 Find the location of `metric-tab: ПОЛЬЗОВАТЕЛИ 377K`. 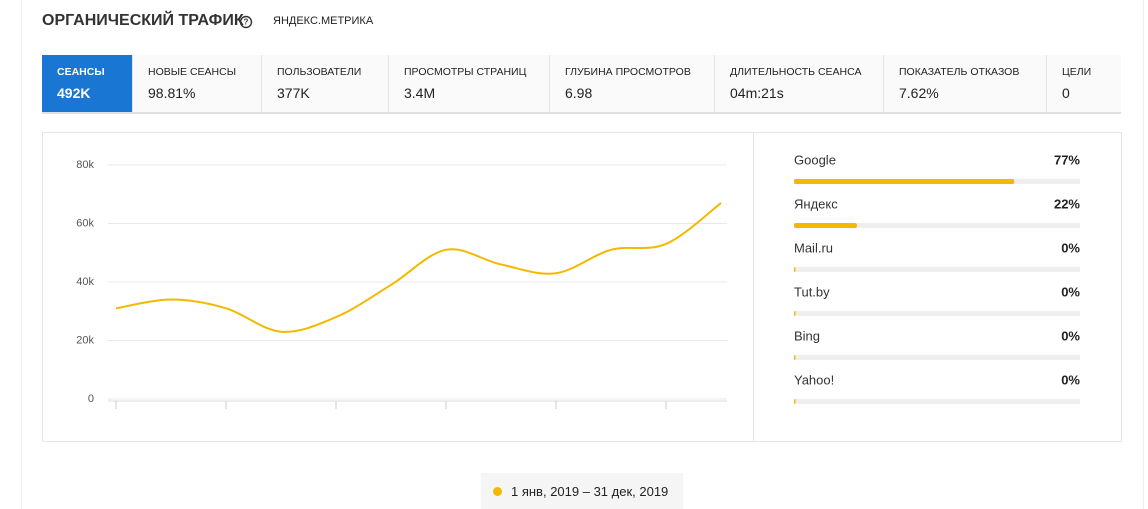

metric-tab: ПОЛЬЗОВАТЕЛИ 377K is located at coordinates (324, 83).